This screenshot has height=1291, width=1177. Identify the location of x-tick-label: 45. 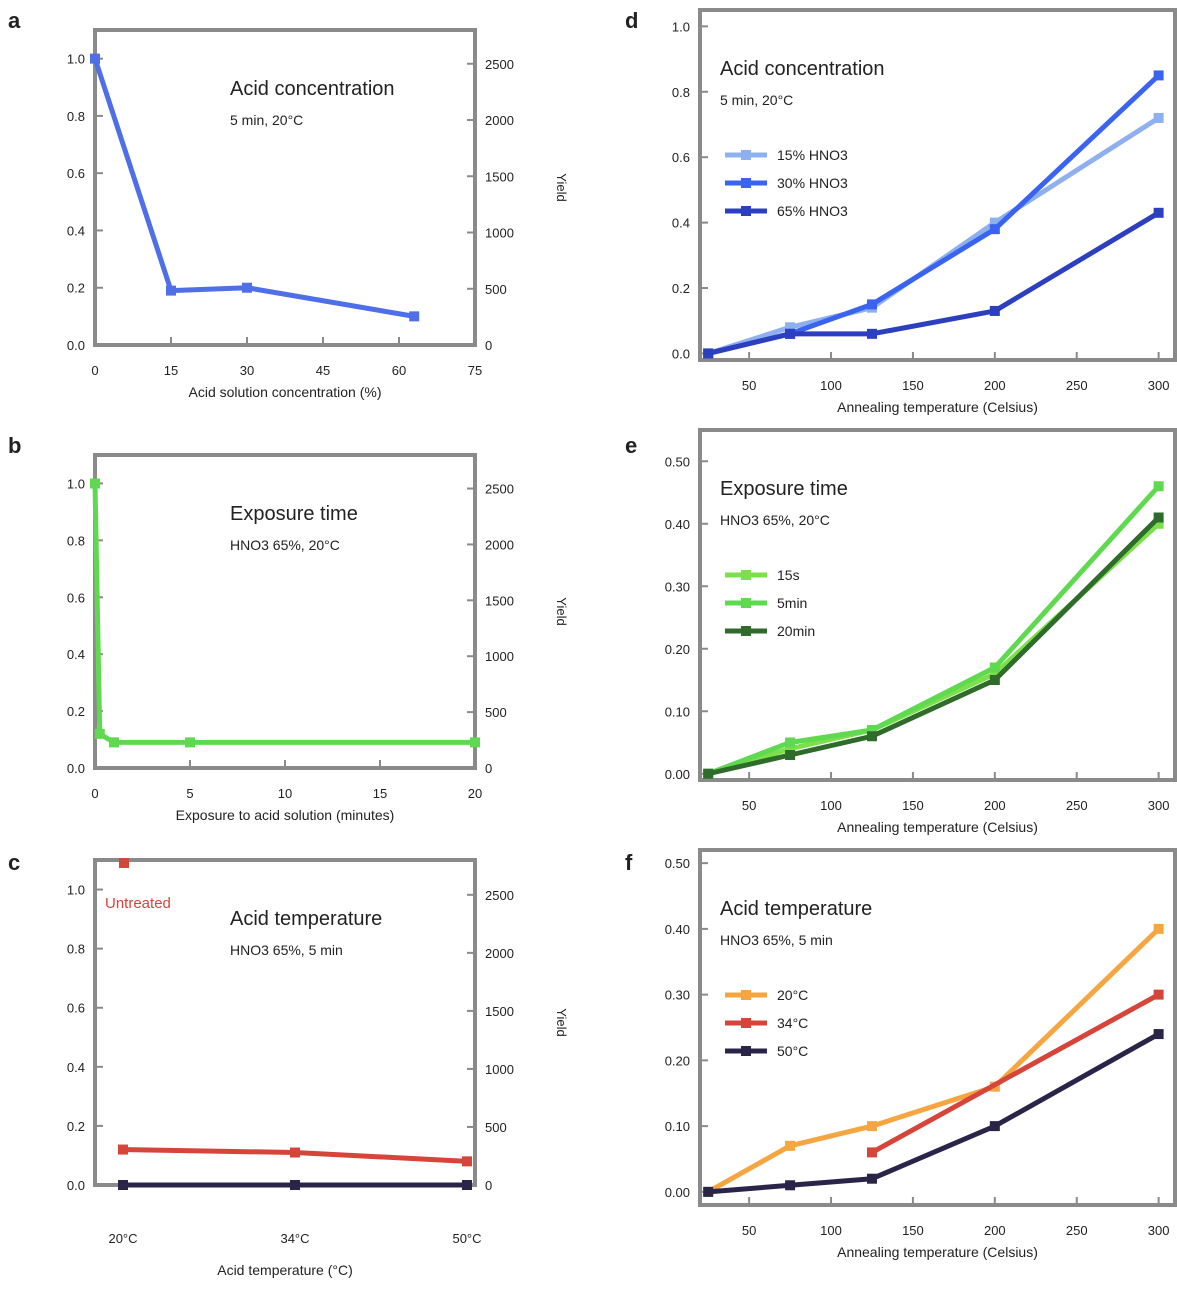
(323, 370).